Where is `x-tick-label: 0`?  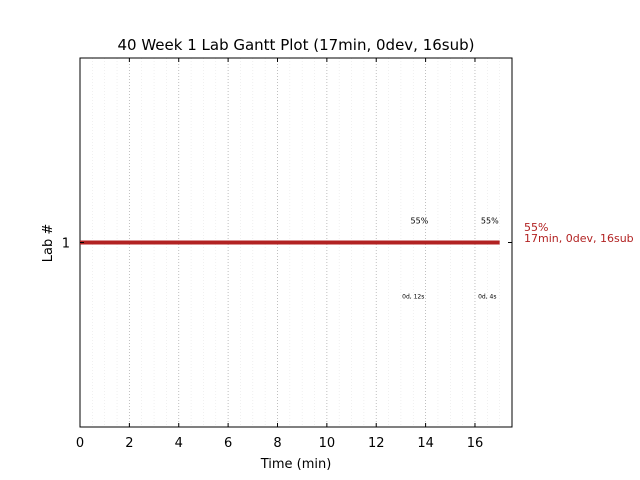
x-tick-label: 0 is located at coordinates (80, 443).